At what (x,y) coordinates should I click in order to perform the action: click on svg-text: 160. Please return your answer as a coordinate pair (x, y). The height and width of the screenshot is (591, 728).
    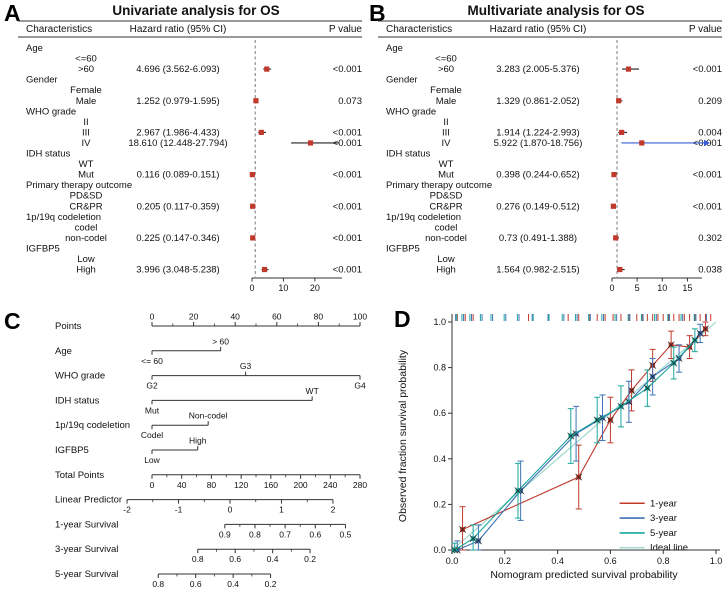
    Looking at the image, I should click on (271, 485).